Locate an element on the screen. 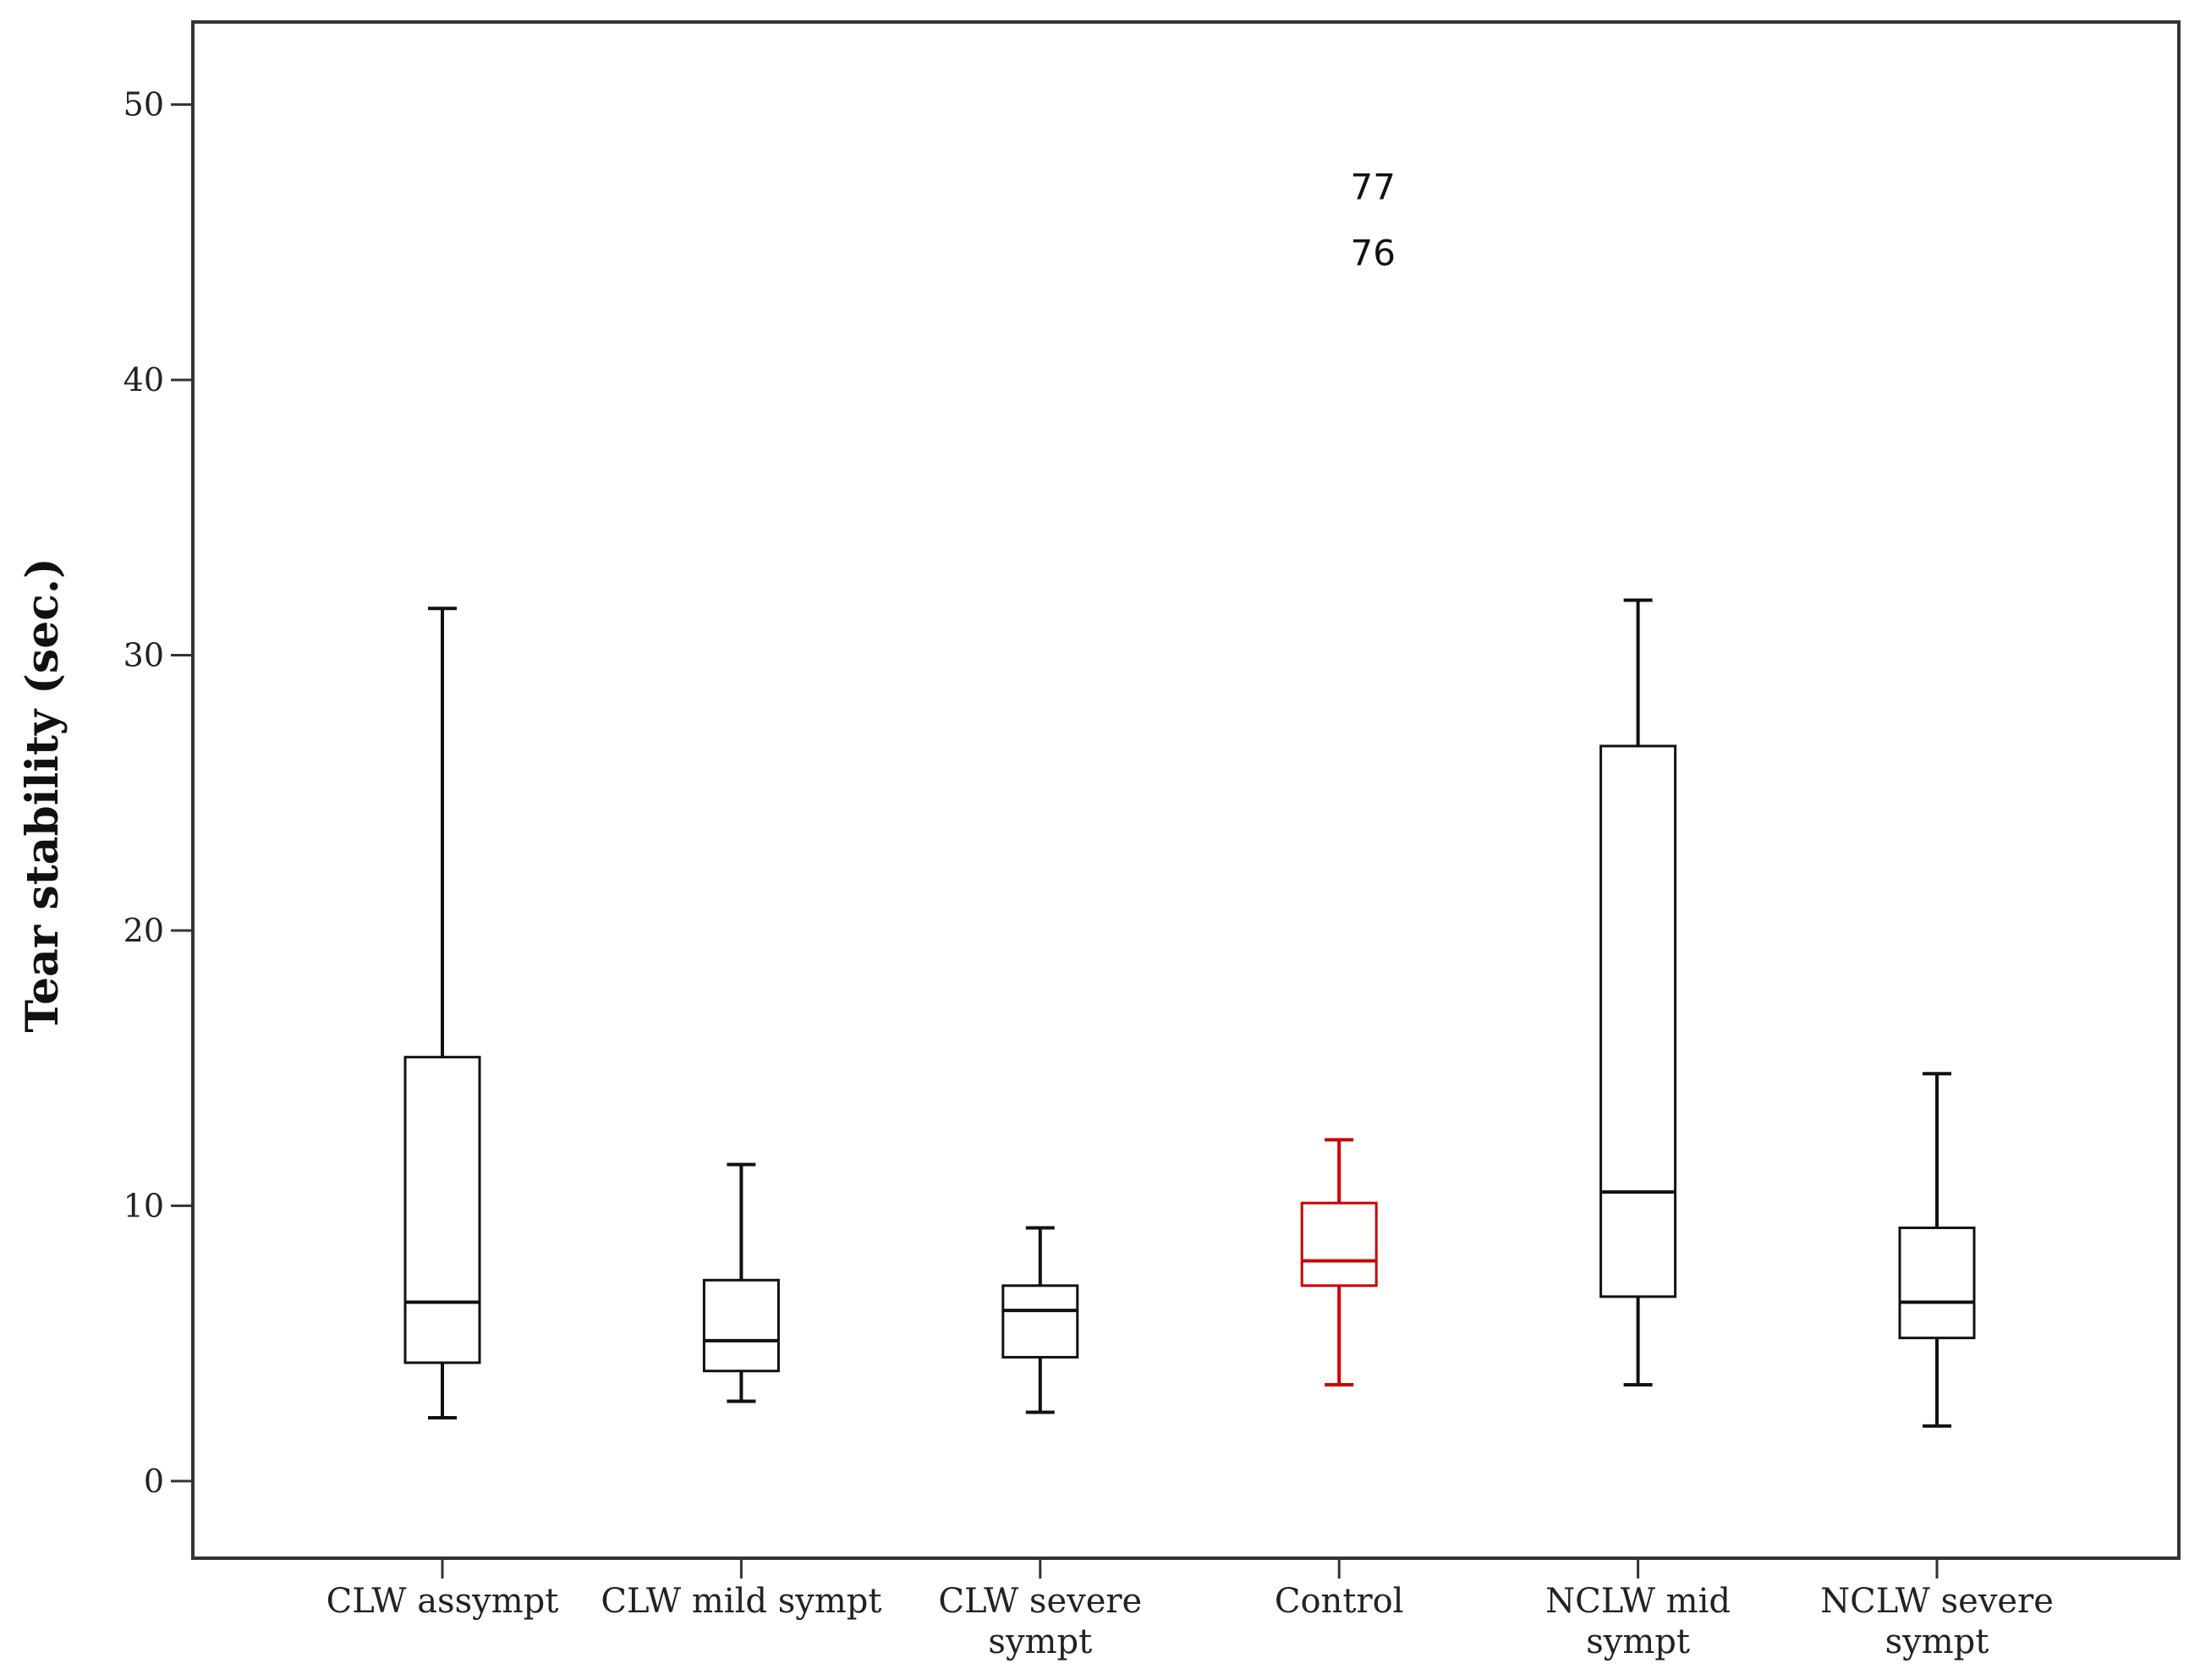  x-tick-label: CLW assympt is located at coordinates (443, 1601).